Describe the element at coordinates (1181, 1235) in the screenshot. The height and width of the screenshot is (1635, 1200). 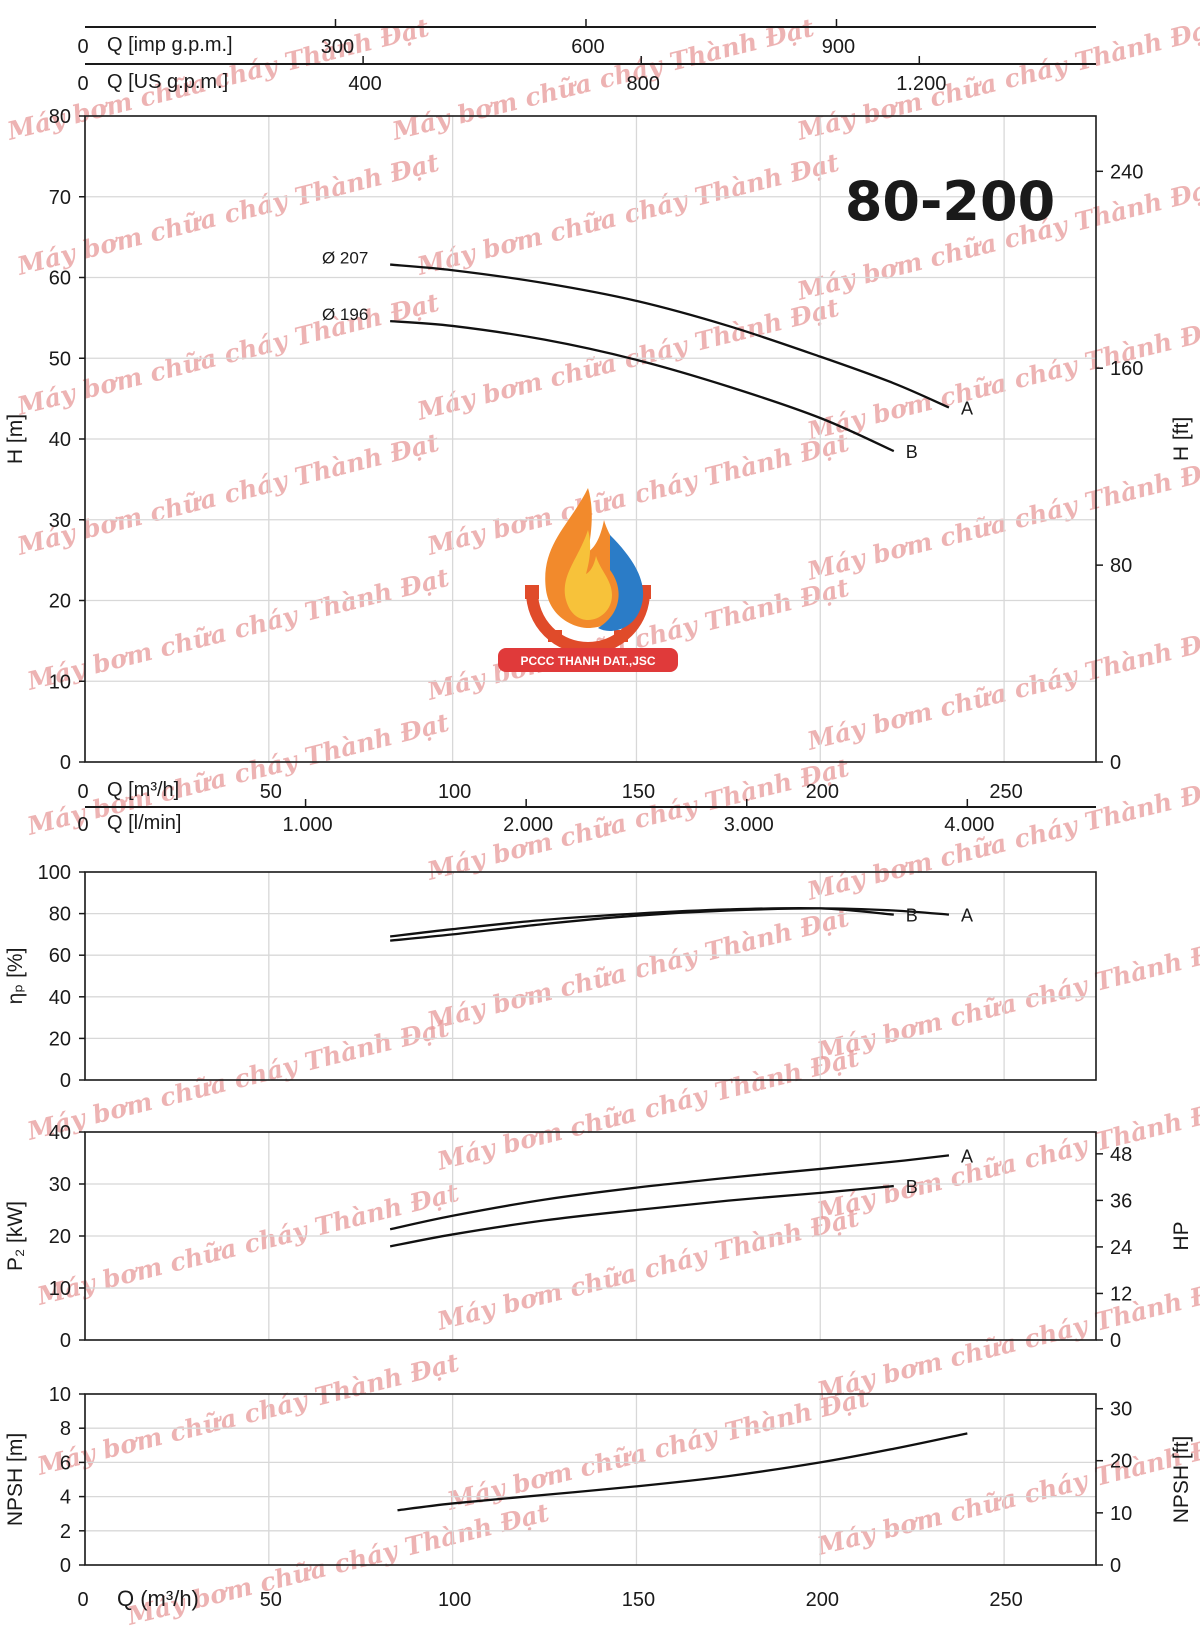
I see `y2-axis-label: HP` at that location.